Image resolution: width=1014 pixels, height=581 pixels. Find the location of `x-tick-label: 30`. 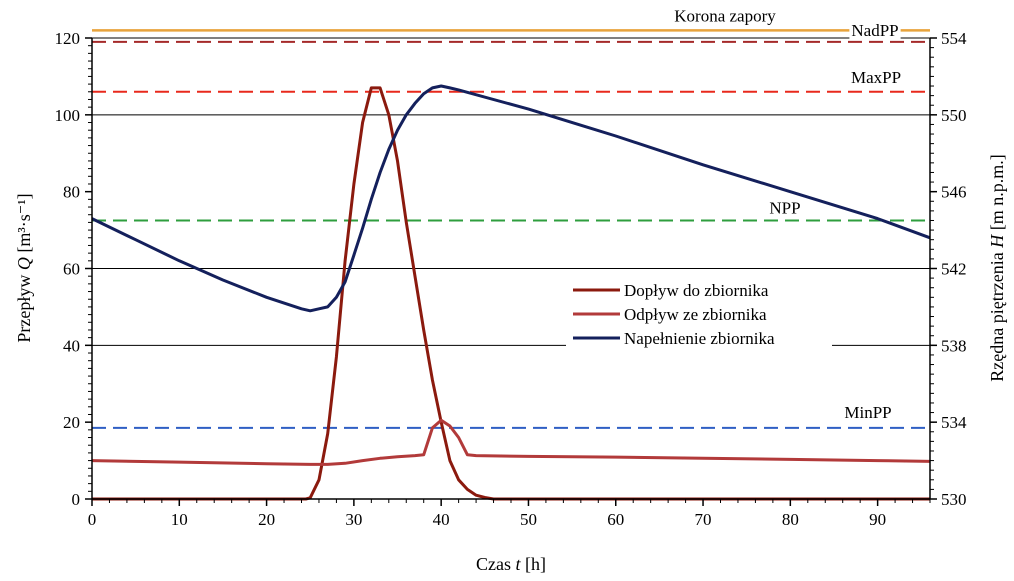

x-tick-label: 30 is located at coordinates (353, 519).